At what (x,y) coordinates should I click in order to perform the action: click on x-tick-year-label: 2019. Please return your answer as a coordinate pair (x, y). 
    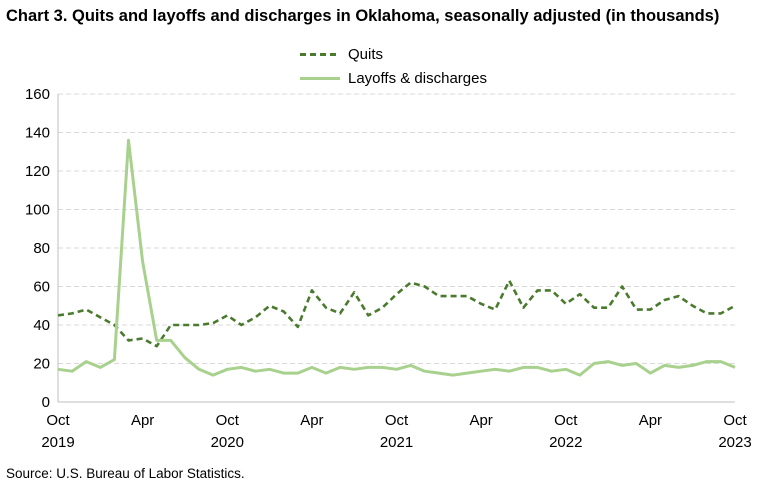
    Looking at the image, I should click on (57, 442).